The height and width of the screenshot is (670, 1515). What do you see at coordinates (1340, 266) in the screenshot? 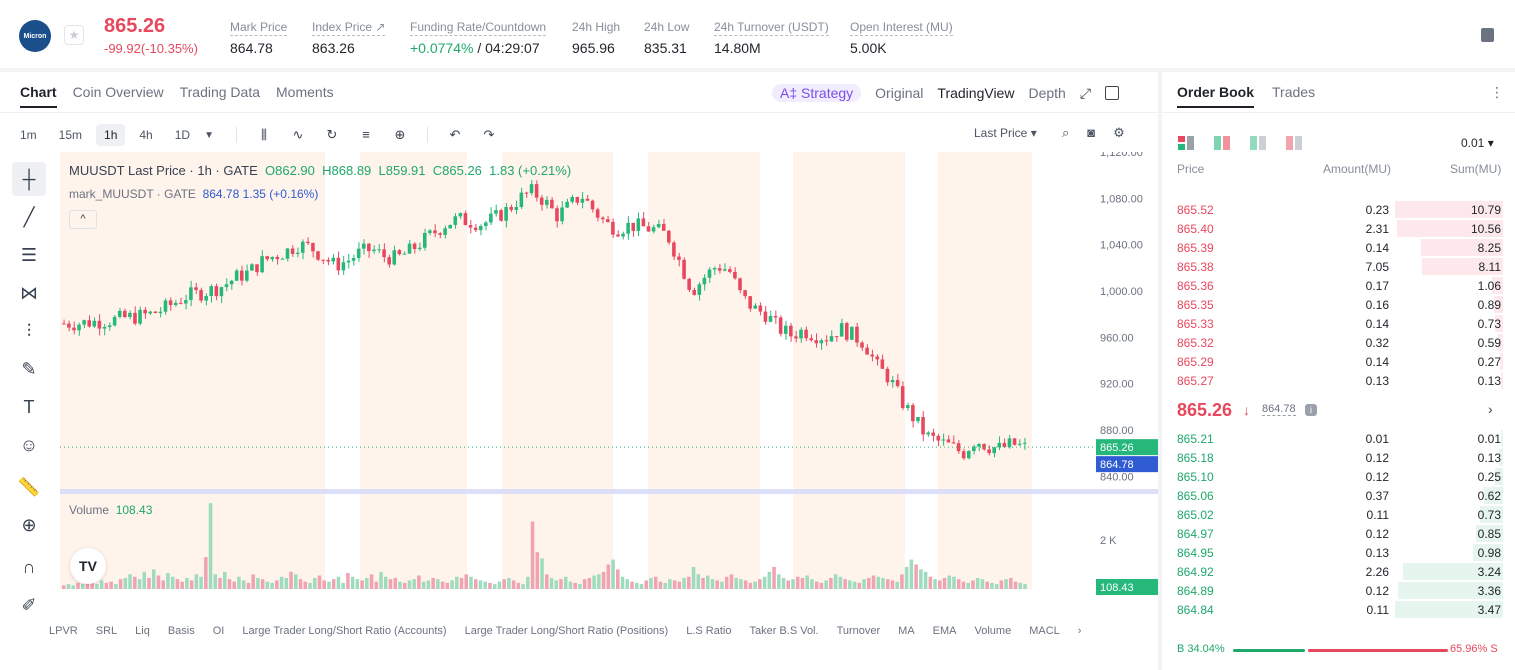
I see `ask-row: 865.38 7.05 8.11` at bounding box center [1340, 266].